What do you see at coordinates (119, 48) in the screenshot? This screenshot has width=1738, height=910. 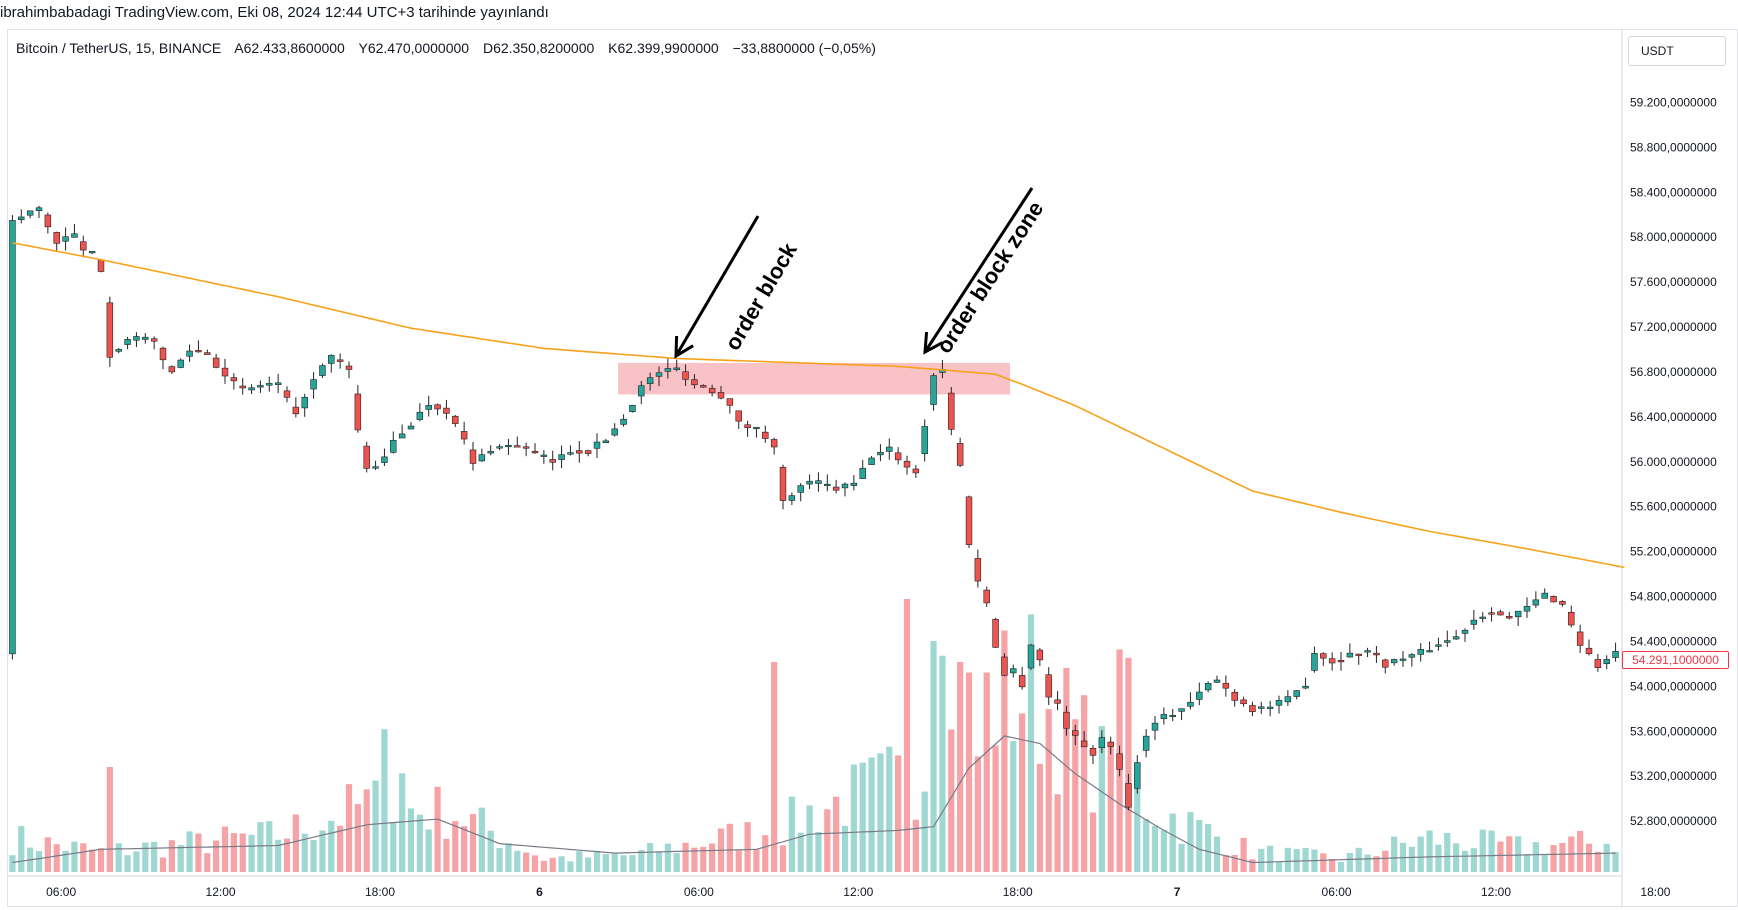 I see `symbol-name: Bitcoin / TetherUS, 15, BINANCE` at bounding box center [119, 48].